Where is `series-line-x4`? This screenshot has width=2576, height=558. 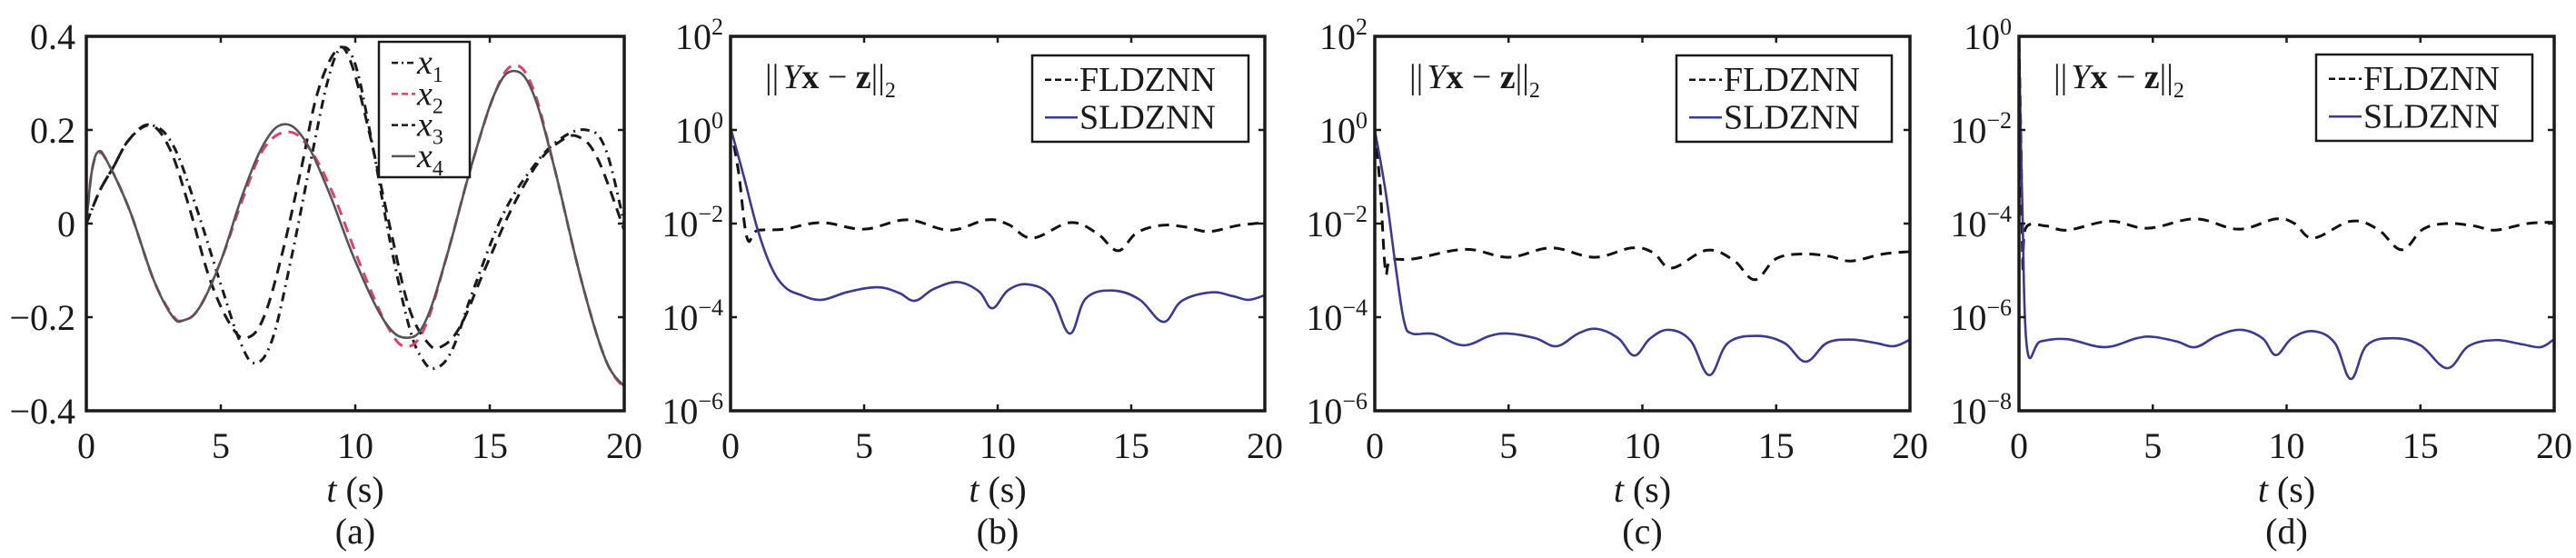
series-line-x4 is located at coordinates (355, 228).